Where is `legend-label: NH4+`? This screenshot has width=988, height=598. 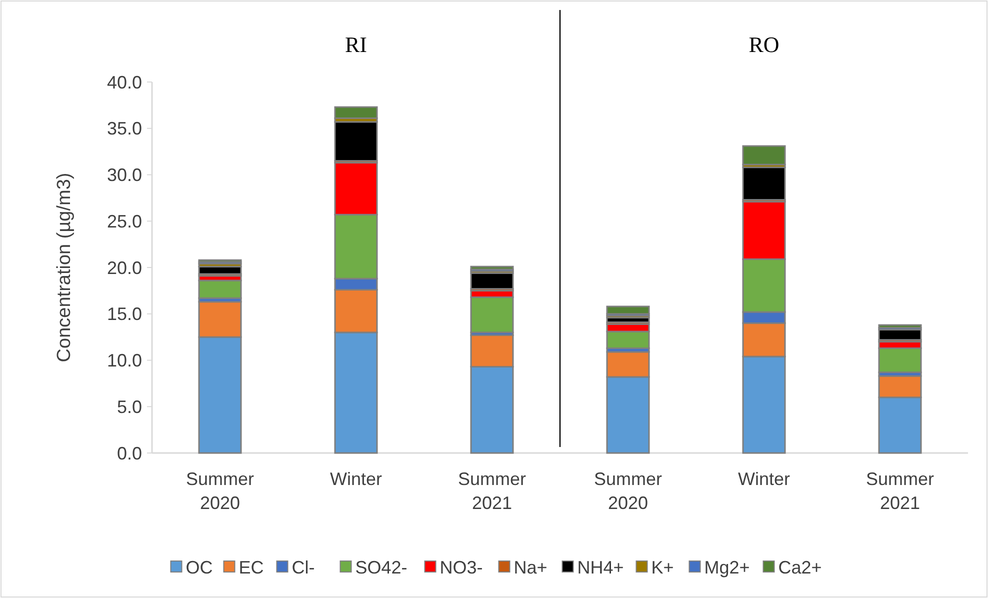 legend-label: NH4+ is located at coordinates (600, 567).